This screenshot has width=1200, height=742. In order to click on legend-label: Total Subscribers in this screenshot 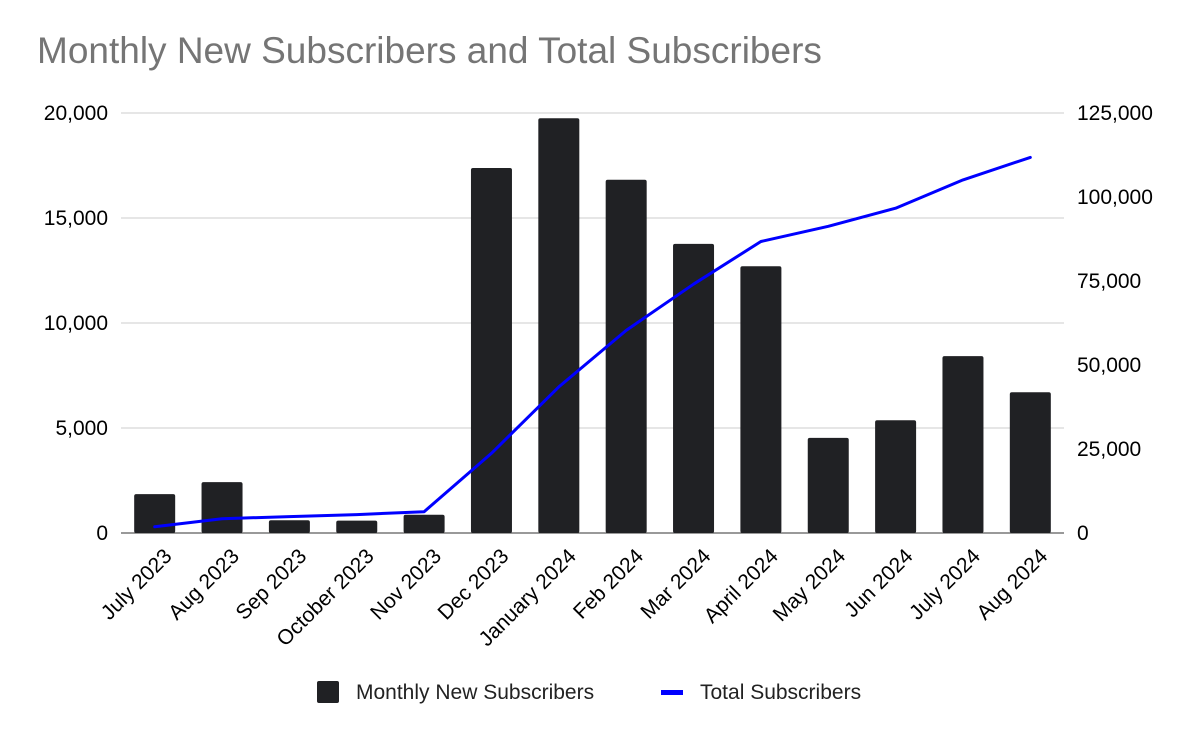, I will do `click(780, 692)`.